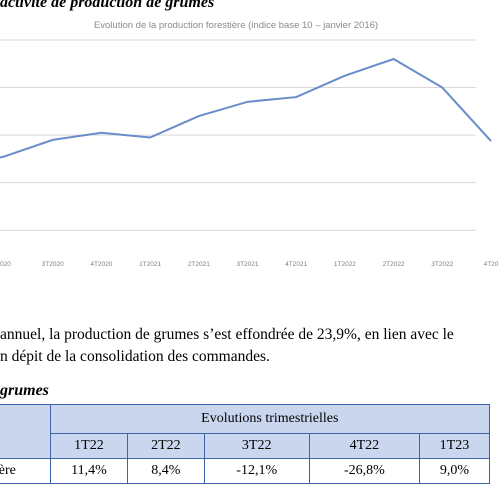 This screenshot has width=500, height=500. Describe the element at coordinates (24, 390) in the screenshot. I see `section-heading-grumes: grumes` at that location.